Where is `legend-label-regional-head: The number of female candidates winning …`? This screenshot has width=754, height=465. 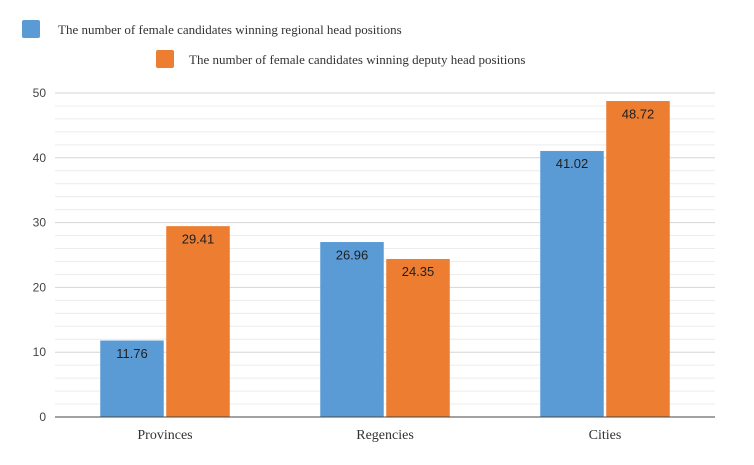 legend-label-regional-head: The number of female candidates winning … is located at coordinates (230, 29).